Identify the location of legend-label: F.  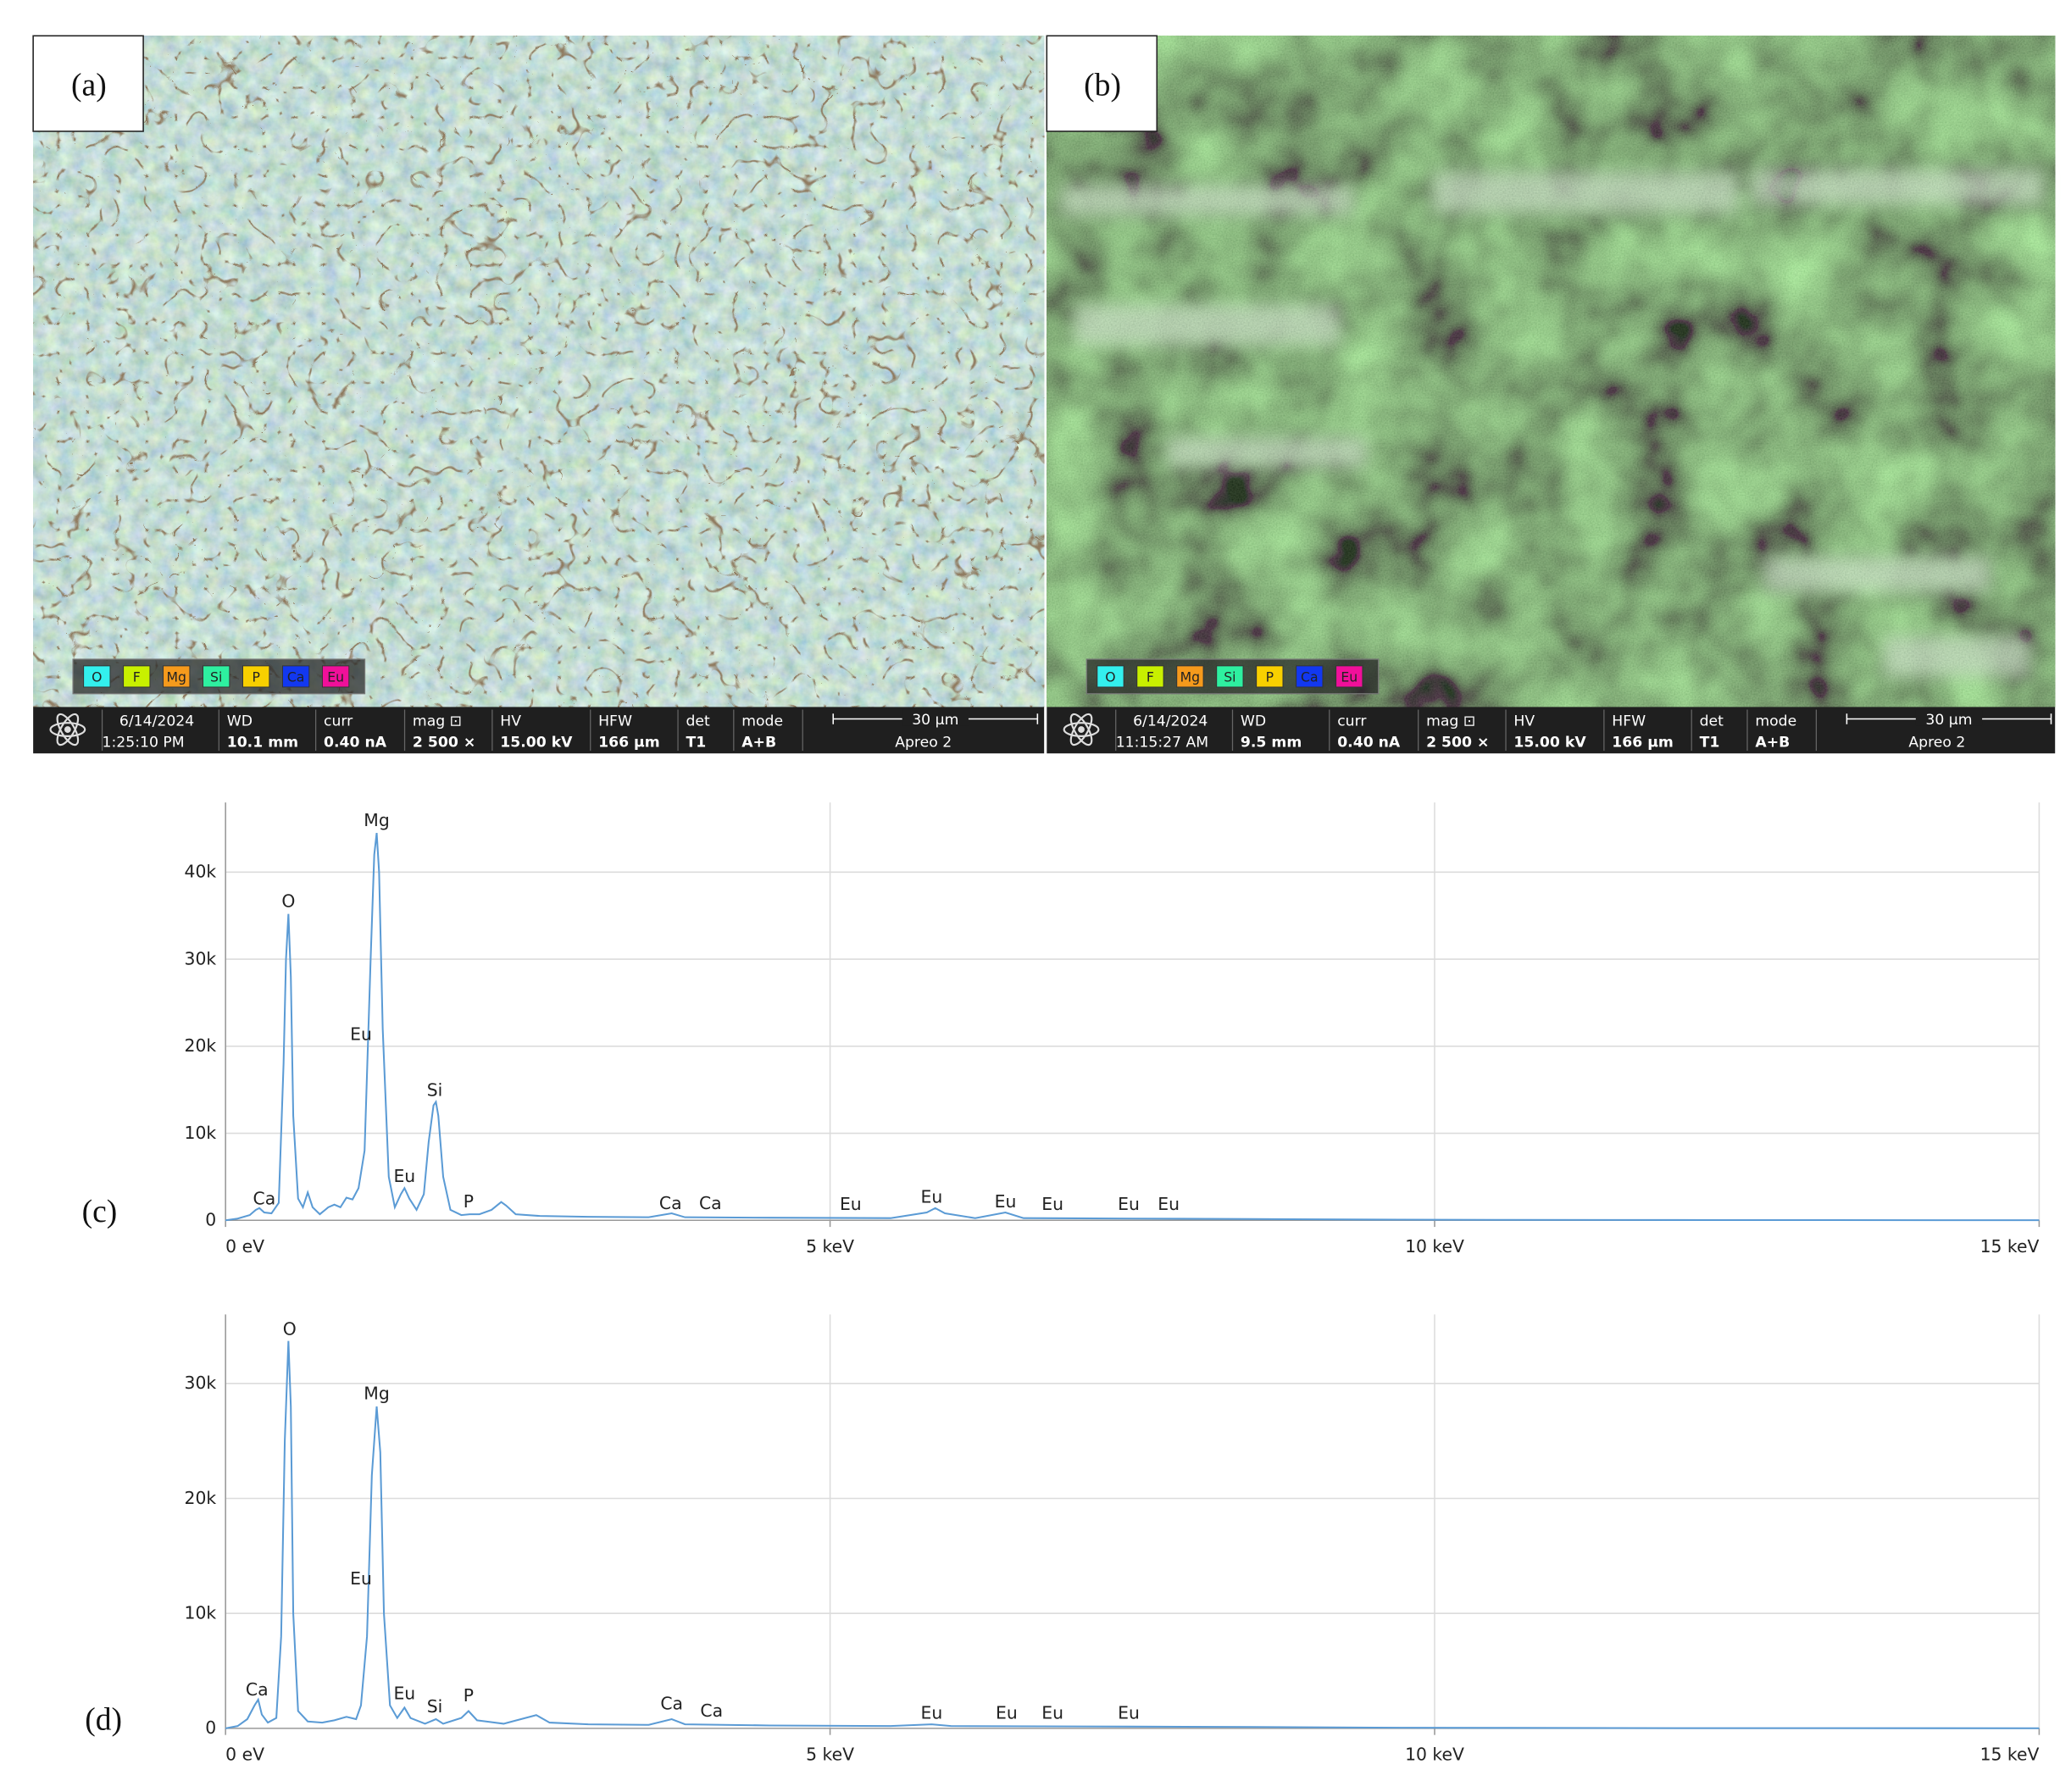
(137, 677).